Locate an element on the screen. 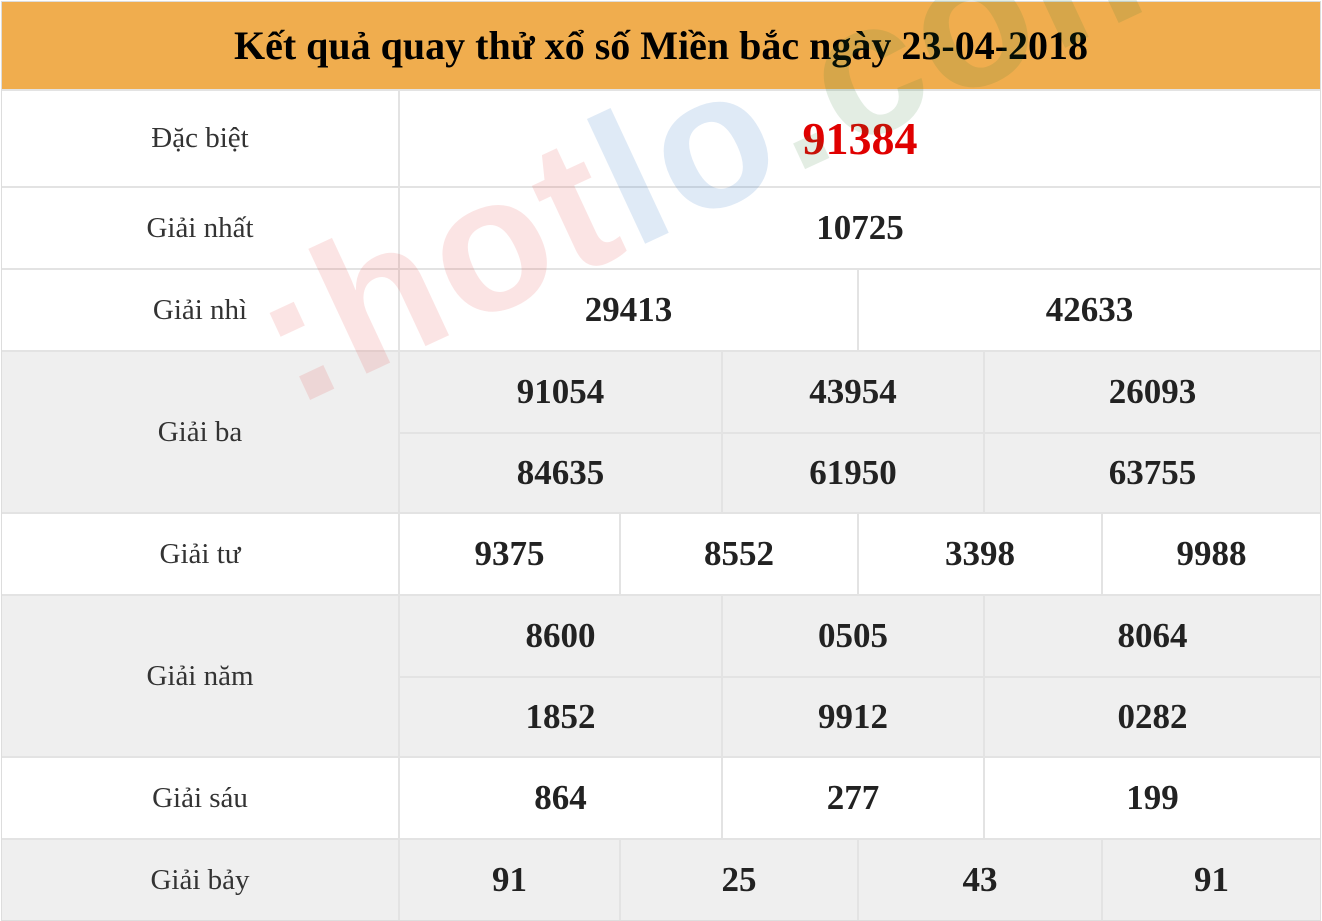  prize-label: Giải nhất is located at coordinates (201, 228).